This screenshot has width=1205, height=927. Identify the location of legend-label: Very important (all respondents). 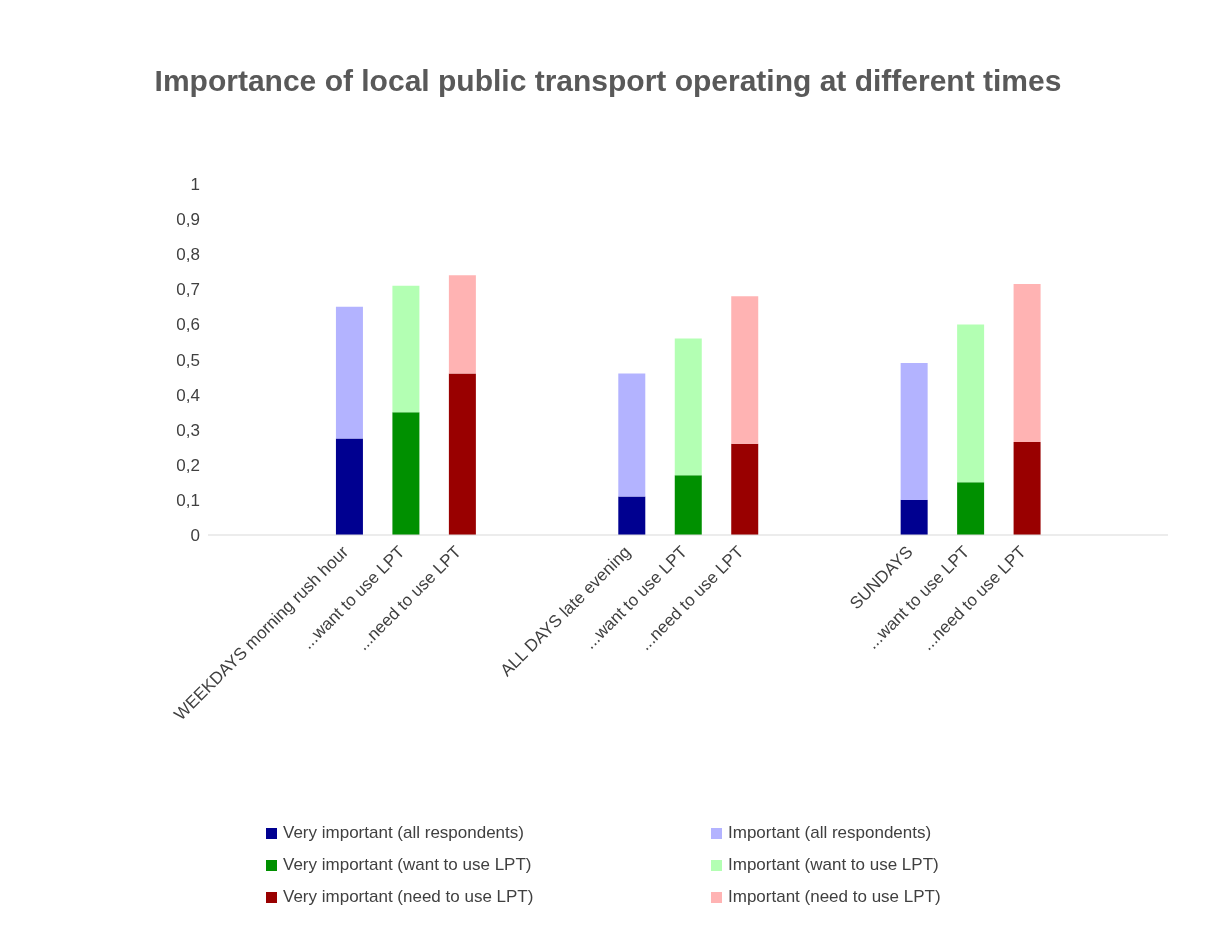
(403, 833).